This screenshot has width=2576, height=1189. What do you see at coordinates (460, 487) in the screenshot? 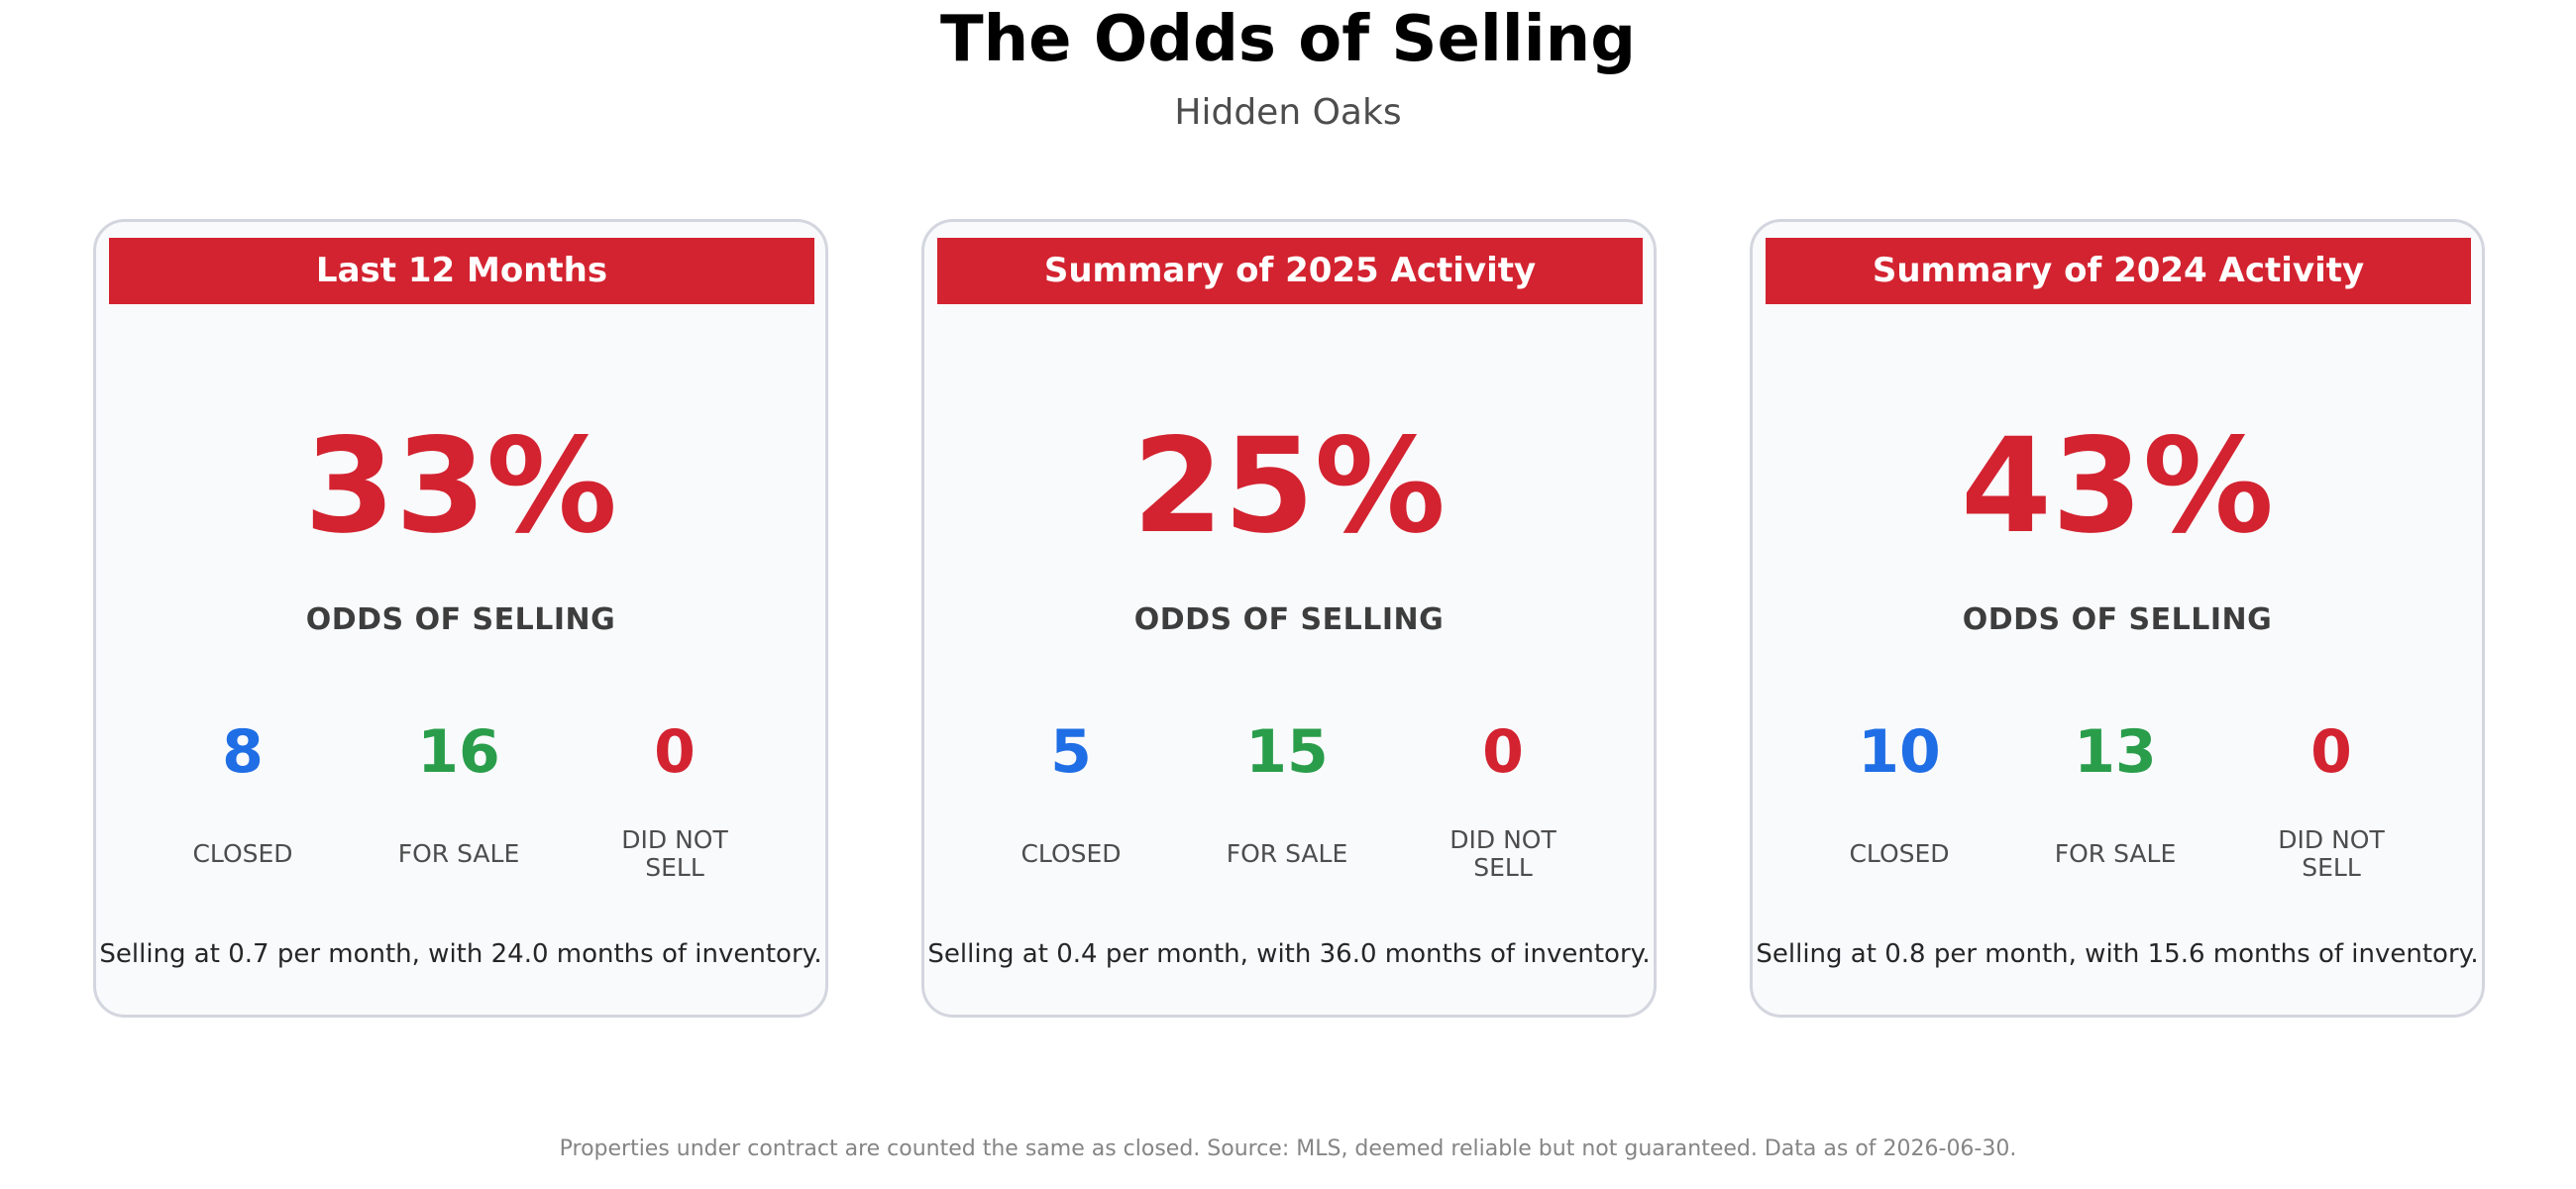
I see `odds-percentage: 33%` at bounding box center [460, 487].